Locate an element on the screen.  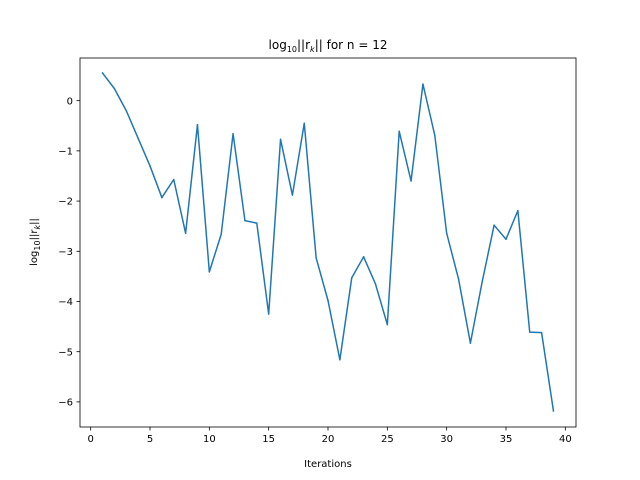
title-log-subscript: 10 is located at coordinates (292, 49).